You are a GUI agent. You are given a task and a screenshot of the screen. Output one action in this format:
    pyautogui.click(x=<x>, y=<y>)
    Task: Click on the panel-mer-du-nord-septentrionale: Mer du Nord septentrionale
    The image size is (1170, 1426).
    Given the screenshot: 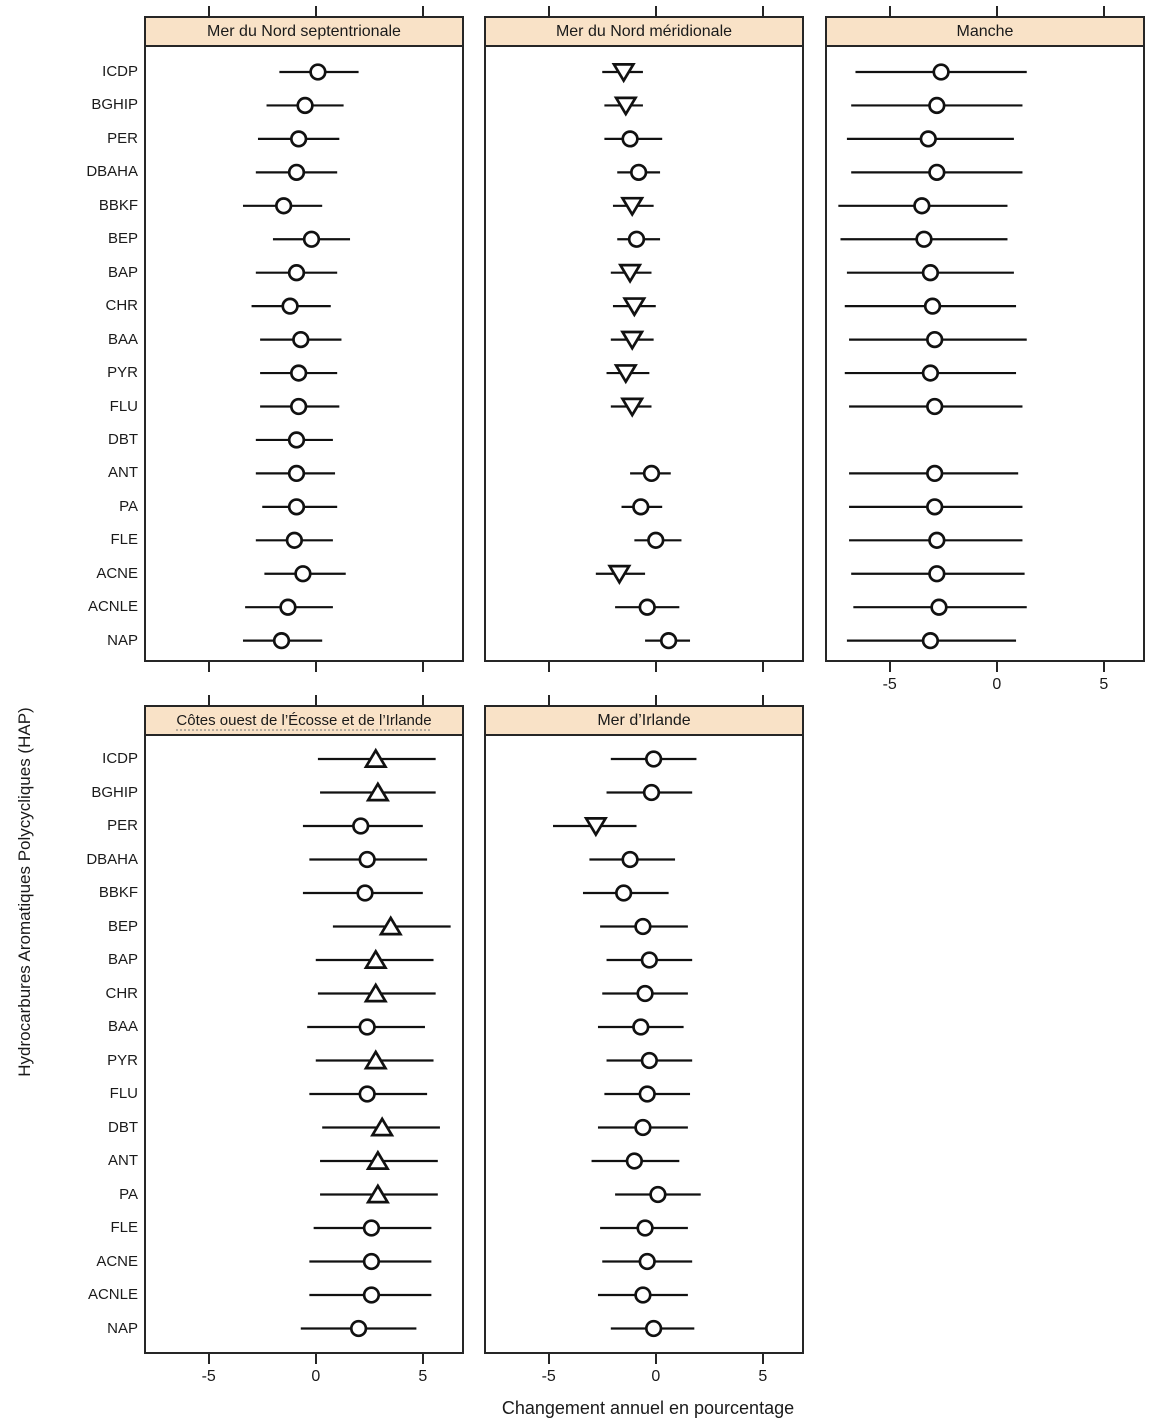 What is the action you would take?
    pyautogui.click(x=304, y=339)
    